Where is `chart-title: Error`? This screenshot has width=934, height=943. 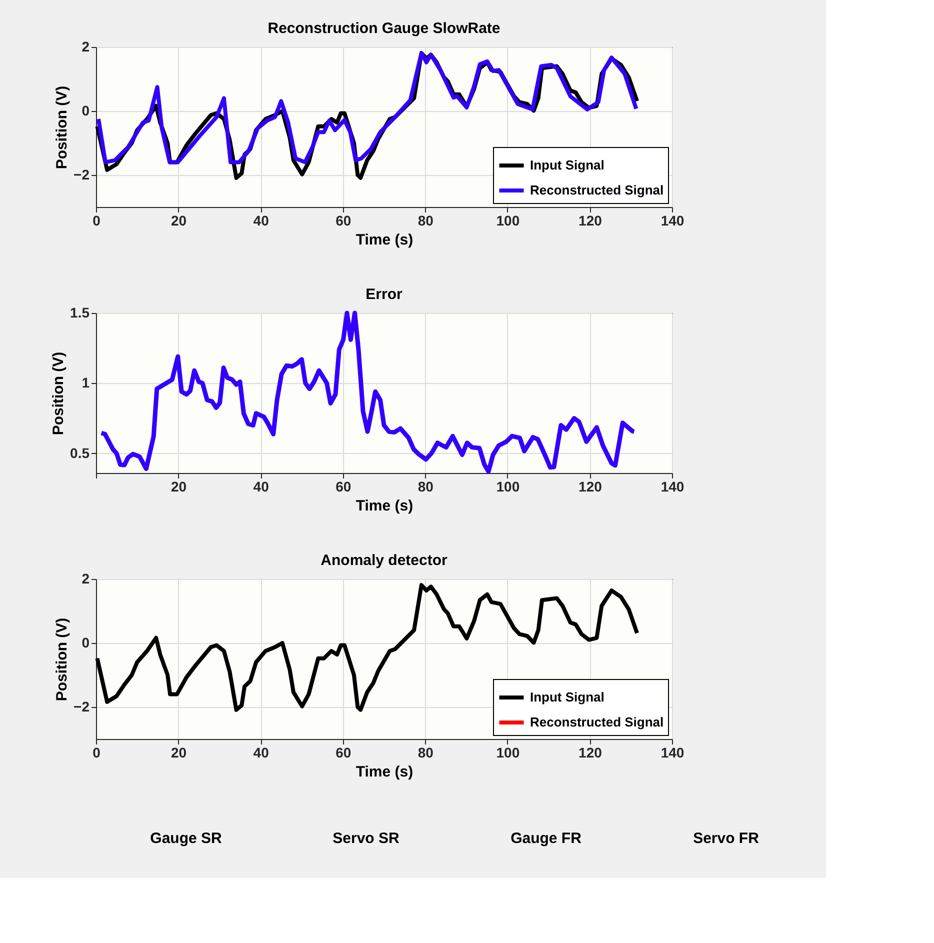
chart-title: Error is located at coordinates (384, 294).